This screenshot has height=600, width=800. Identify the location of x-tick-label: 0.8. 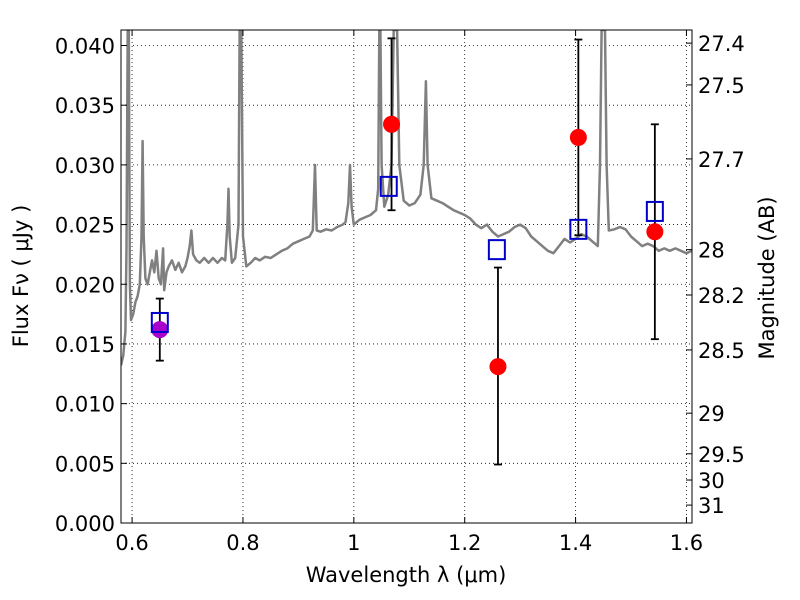
(242, 543).